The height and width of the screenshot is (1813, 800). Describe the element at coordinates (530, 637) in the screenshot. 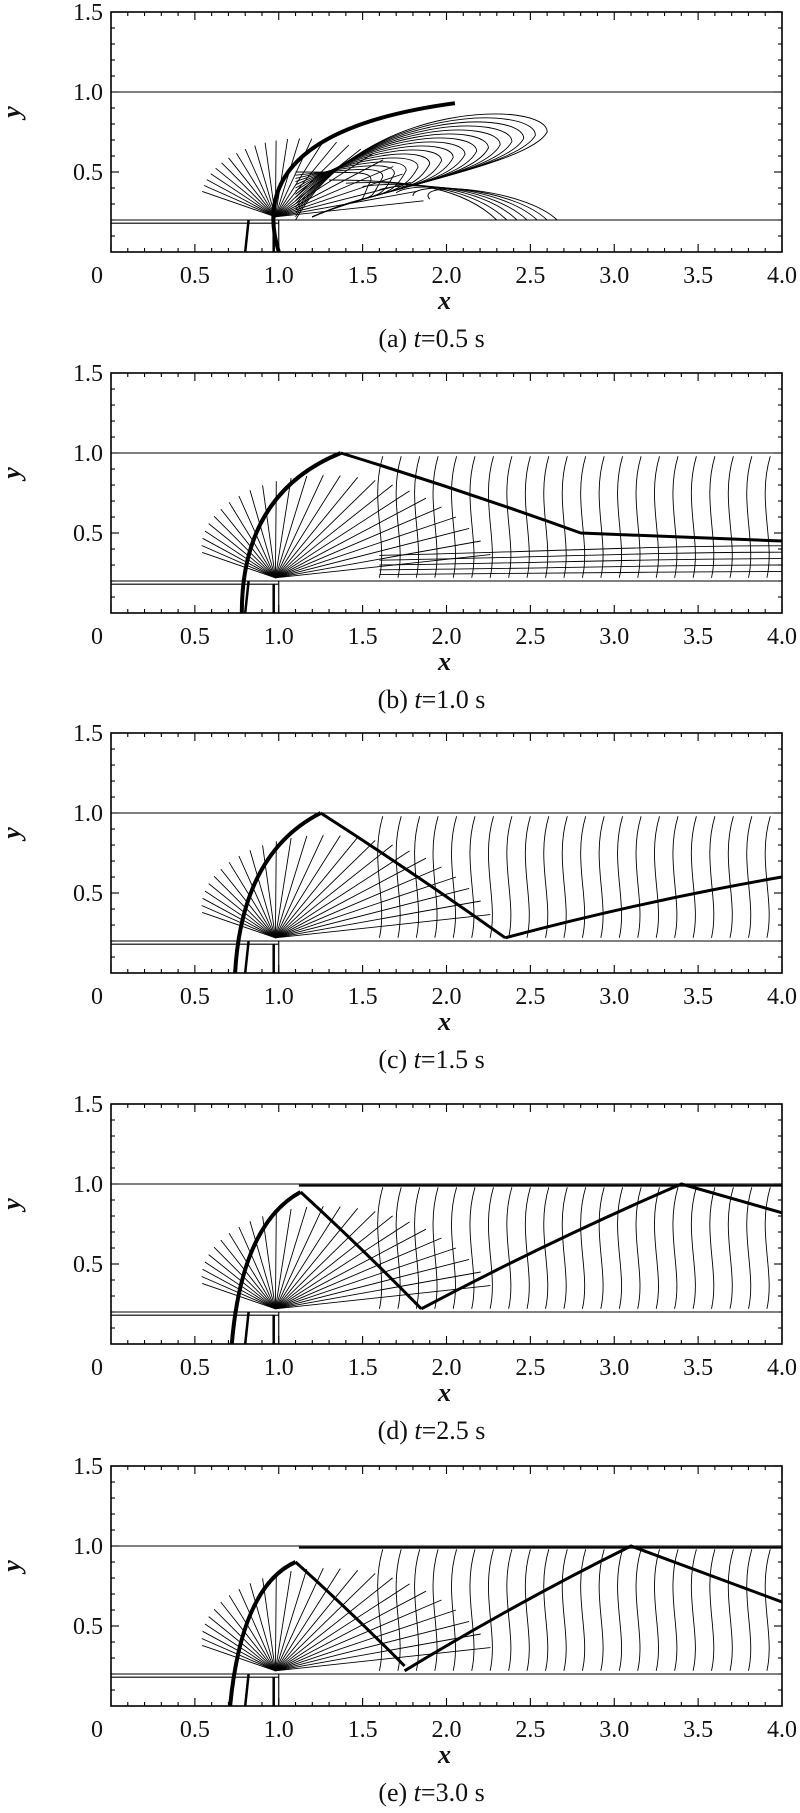

I see `panel-b-xtick-label: 2.5` at that location.